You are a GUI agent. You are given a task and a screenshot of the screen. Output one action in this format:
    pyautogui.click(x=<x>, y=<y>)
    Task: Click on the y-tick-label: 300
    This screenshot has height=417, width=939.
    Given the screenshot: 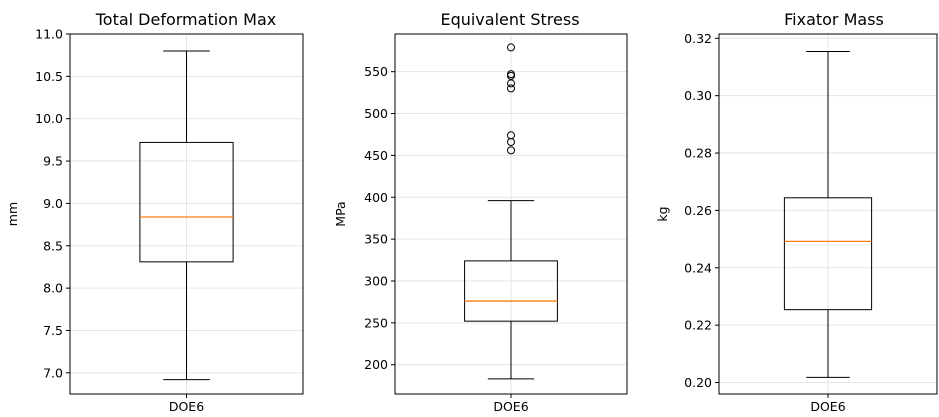 What is the action you would take?
    pyautogui.click(x=376, y=280)
    